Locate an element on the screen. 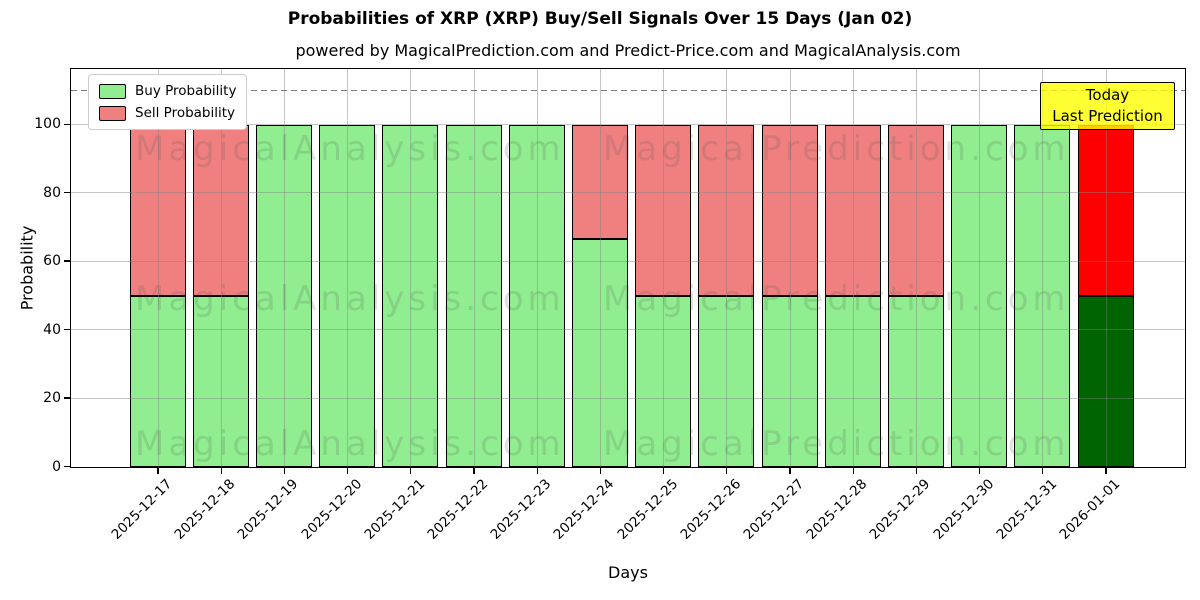  legend-label-buy: Buy Probability is located at coordinates (186, 91).